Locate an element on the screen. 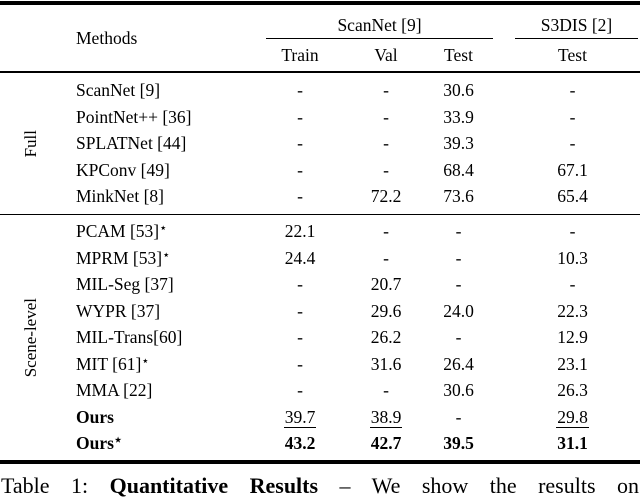 The height and width of the screenshot is (498, 640). method-label: KPConv [49] is located at coordinates (123, 169).